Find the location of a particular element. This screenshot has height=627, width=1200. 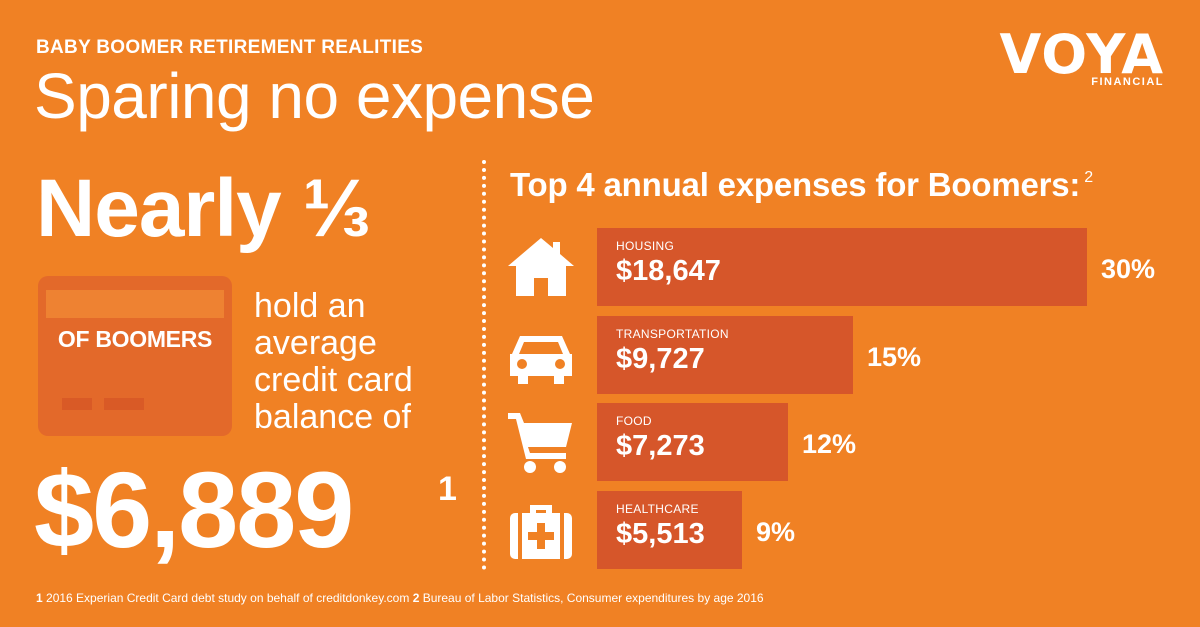

nearly-one-third: Nearly ⅓ is located at coordinates (203, 208).